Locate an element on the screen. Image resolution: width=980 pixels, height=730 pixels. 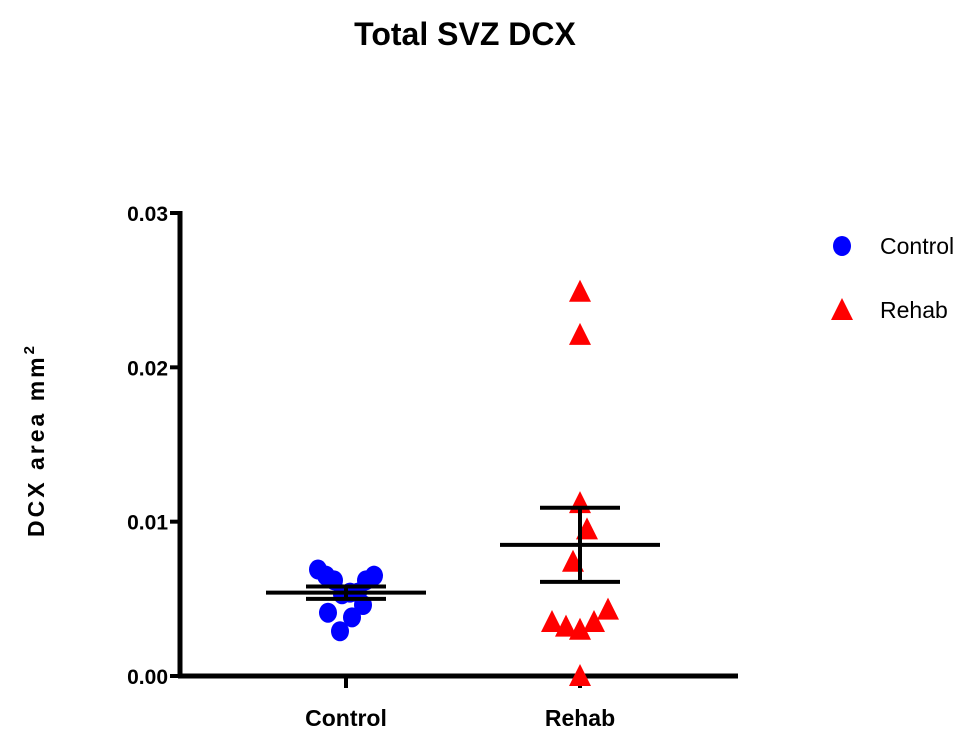
legend-marker-triangle is located at coordinates (842, 309).